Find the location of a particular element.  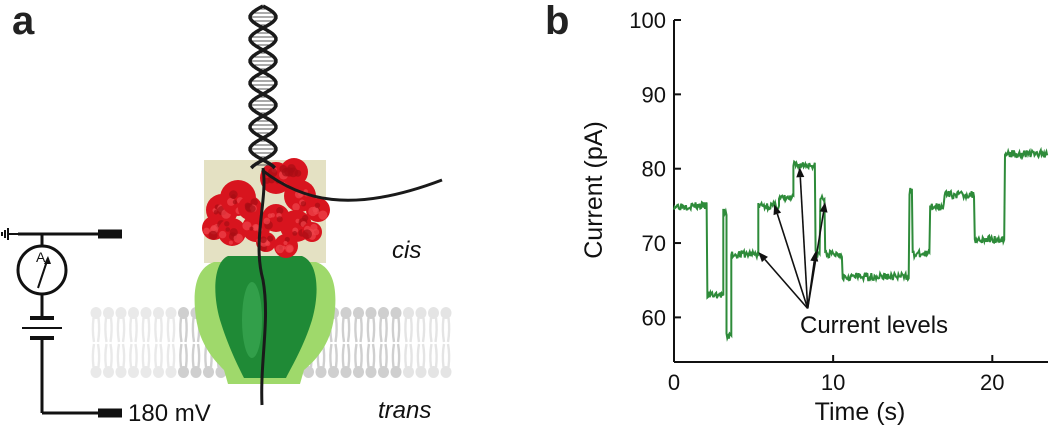

cis-label: cis is located at coordinates (406, 250).